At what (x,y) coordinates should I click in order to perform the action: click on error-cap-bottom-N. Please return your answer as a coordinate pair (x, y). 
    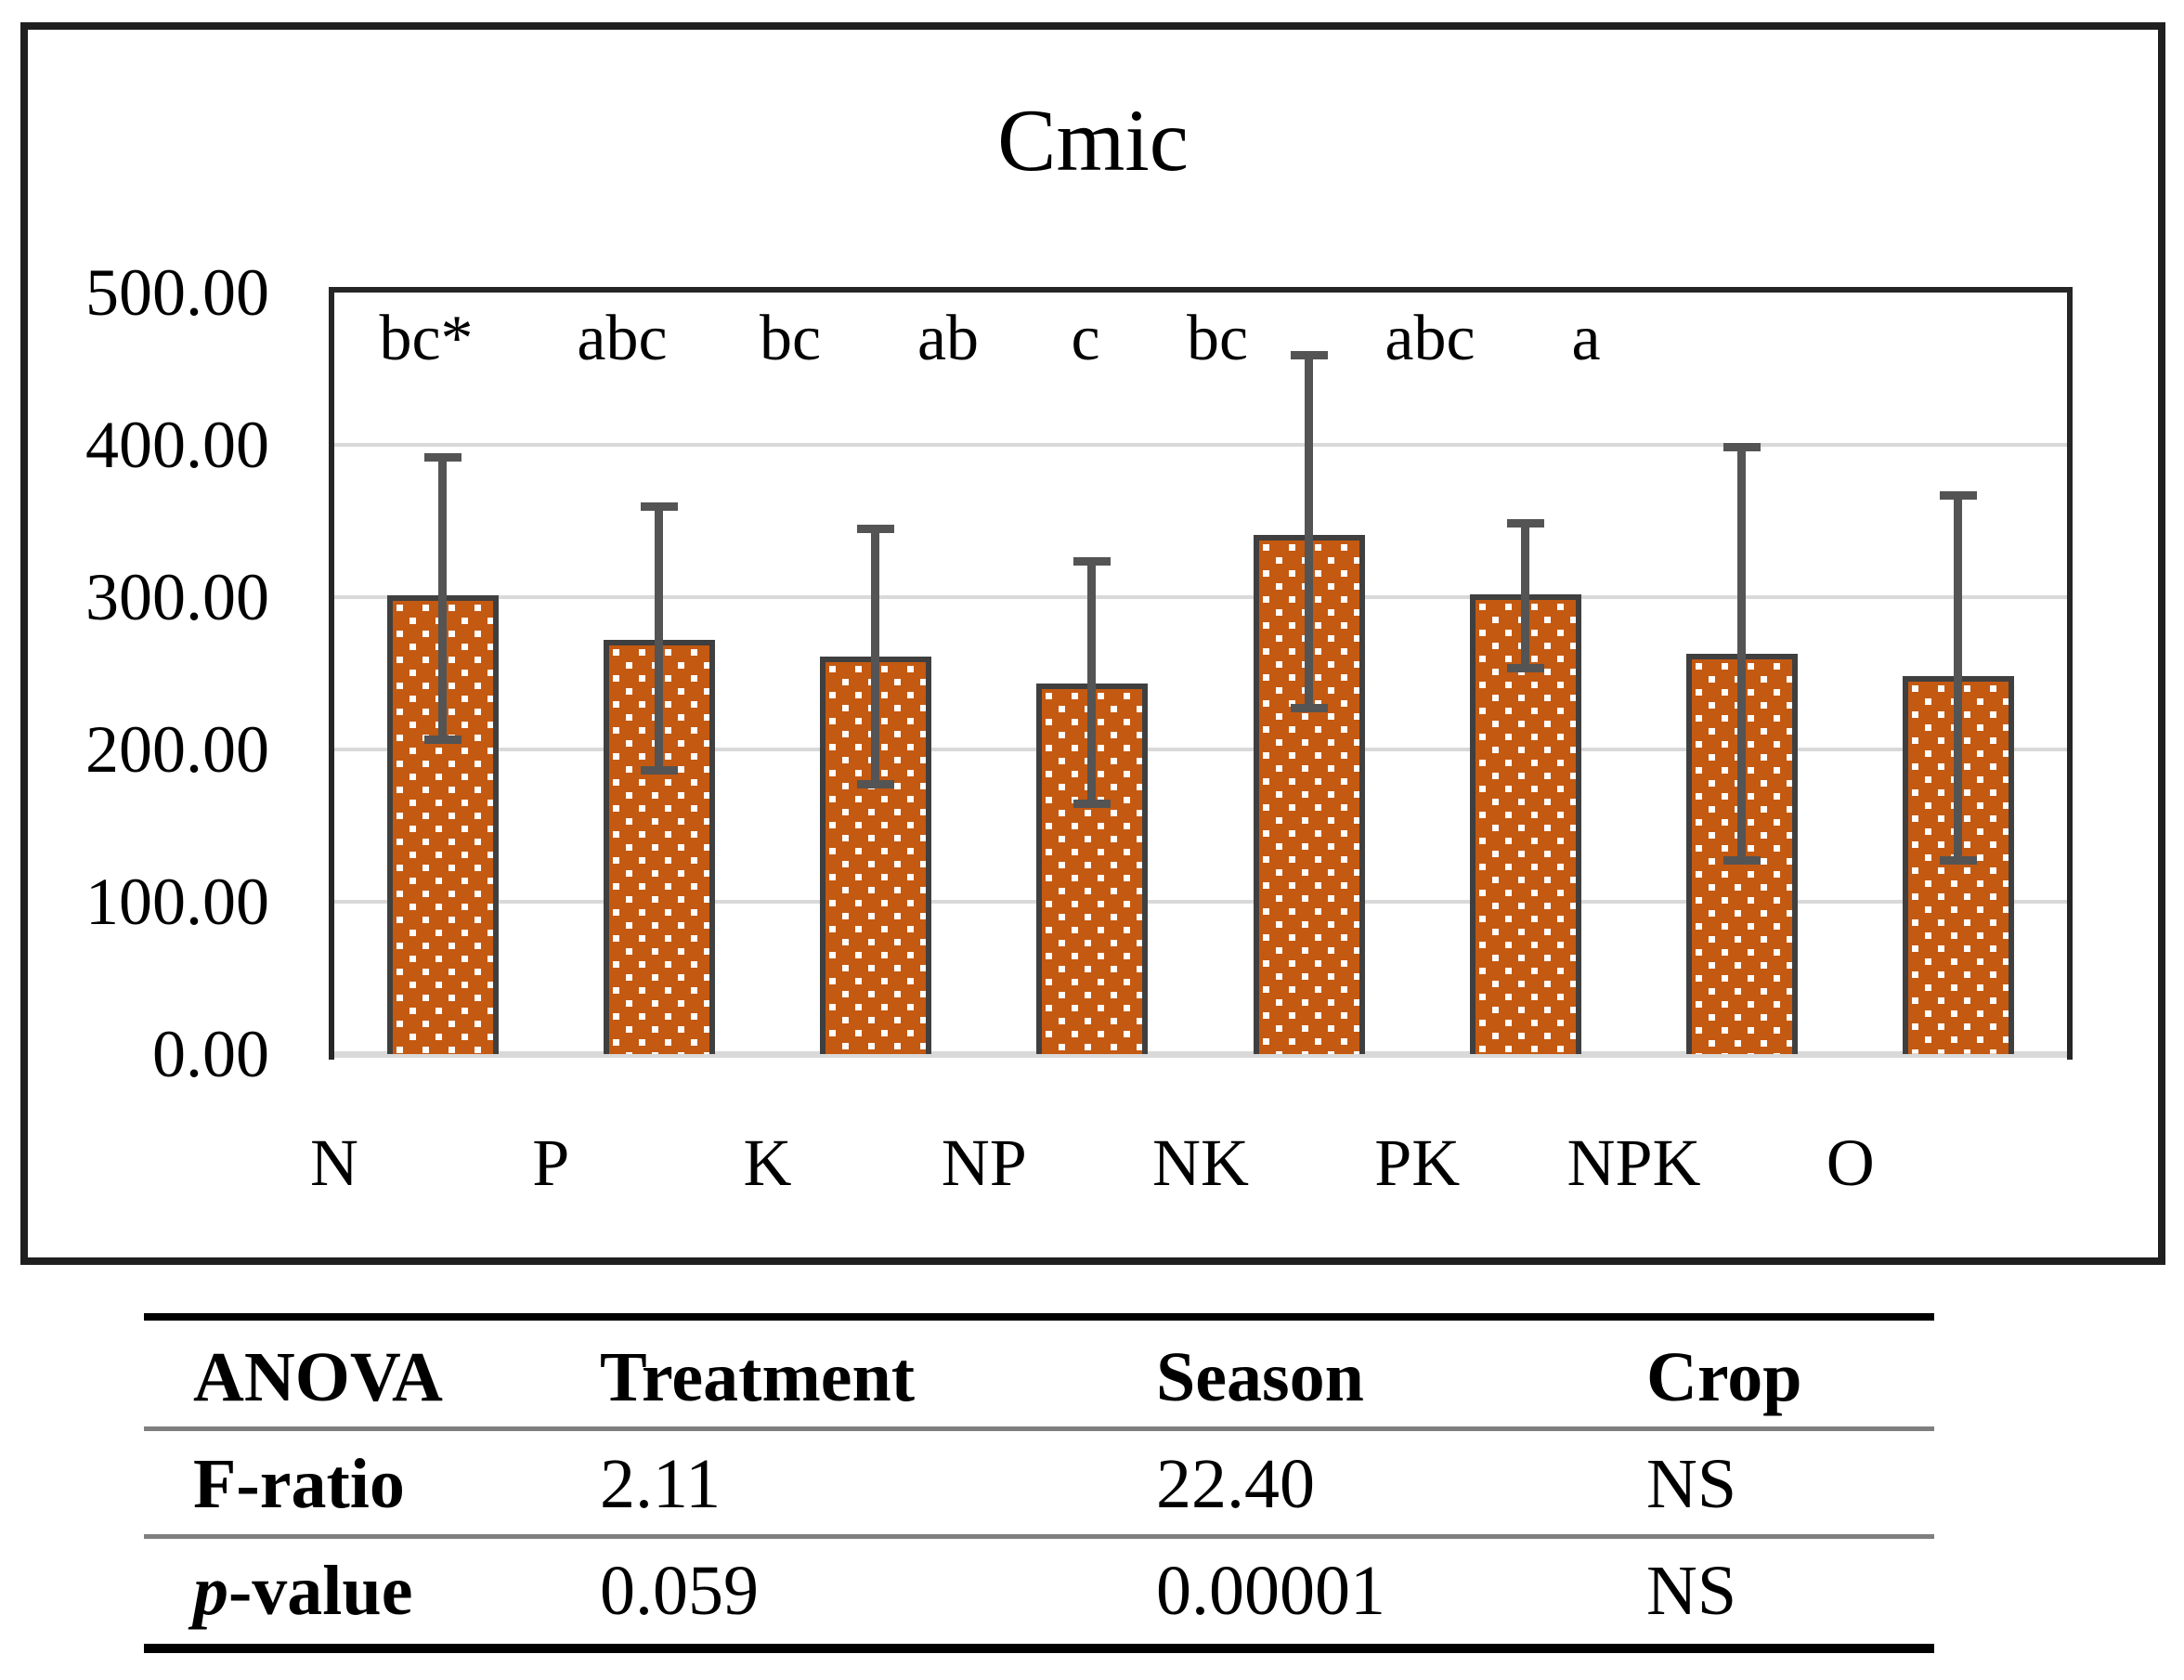
    Looking at the image, I should click on (442, 740).